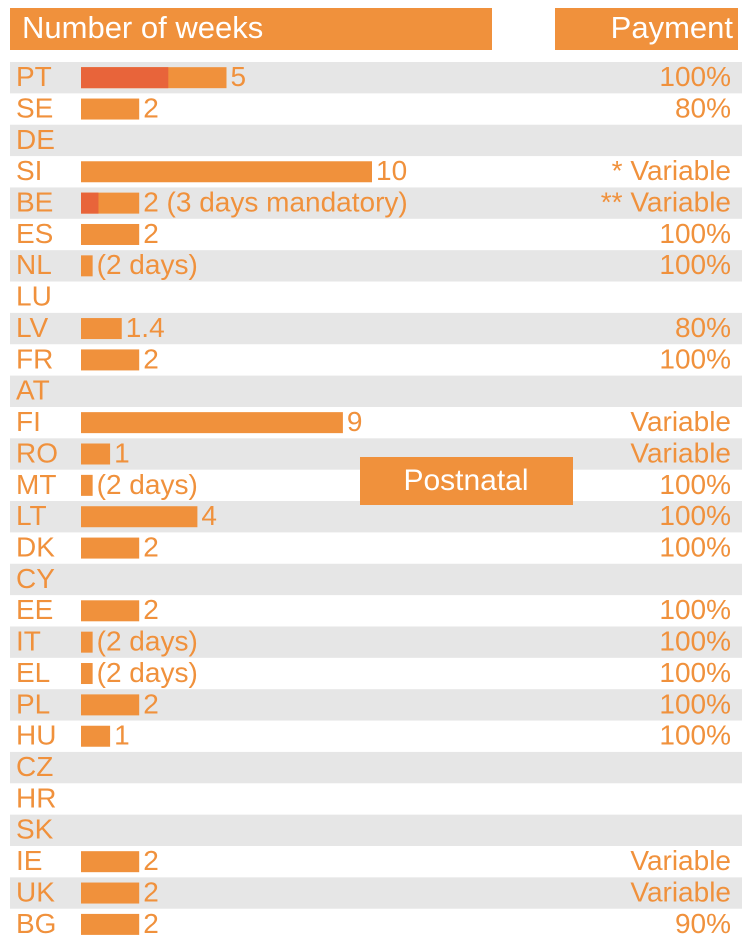 This screenshot has width=742, height=940. What do you see at coordinates (33, 672) in the screenshot?
I see `category-label: EL` at bounding box center [33, 672].